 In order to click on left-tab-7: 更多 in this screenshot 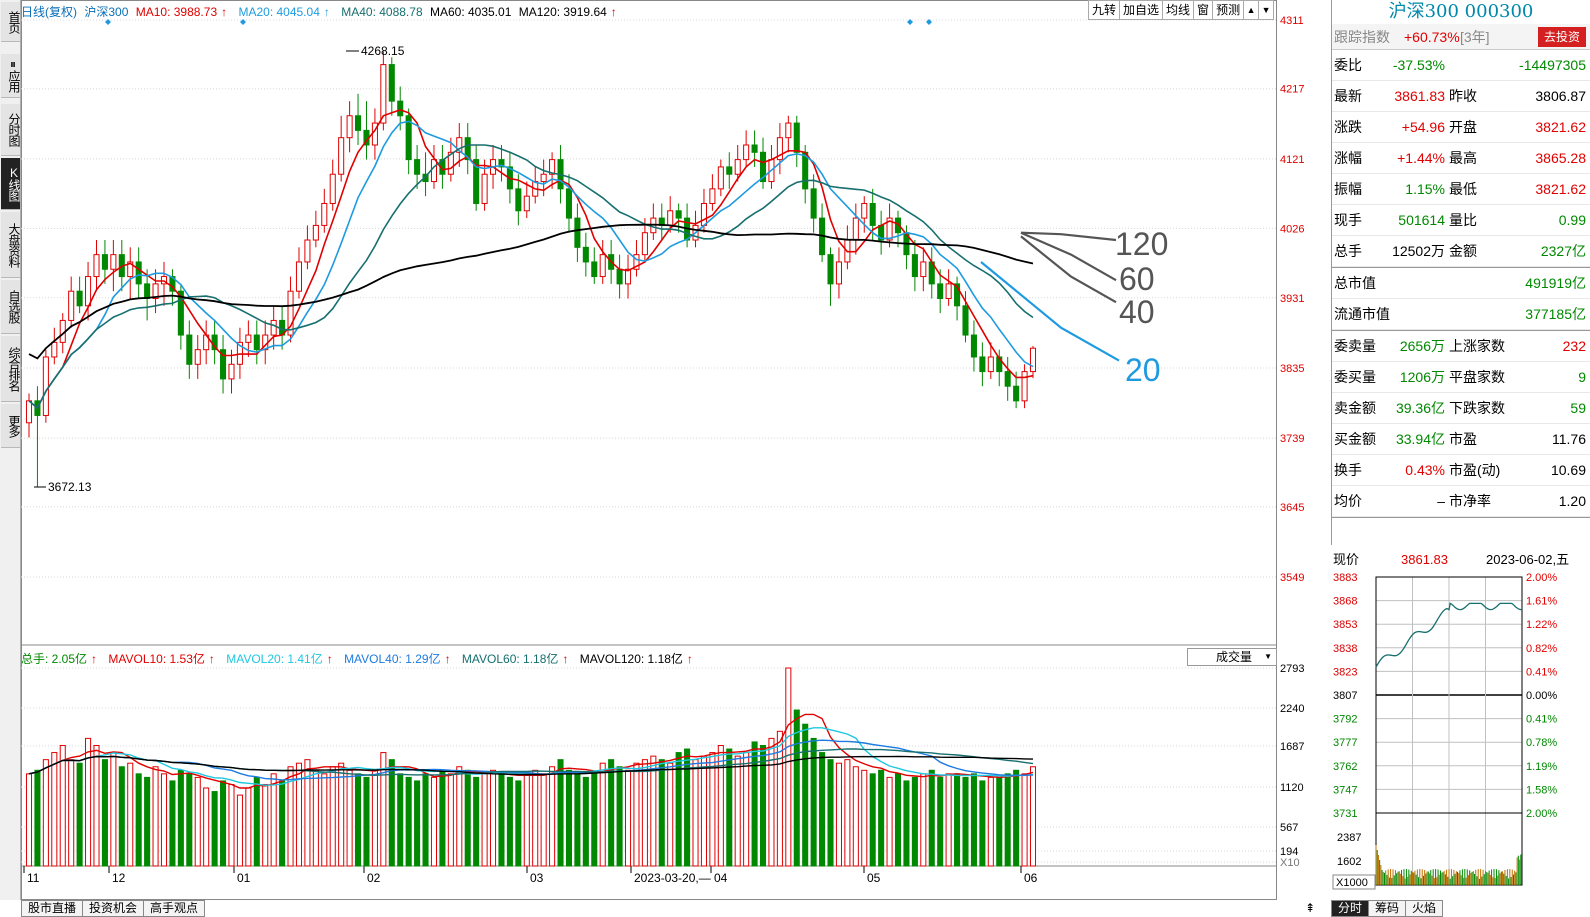, I will do `click(11, 426)`.